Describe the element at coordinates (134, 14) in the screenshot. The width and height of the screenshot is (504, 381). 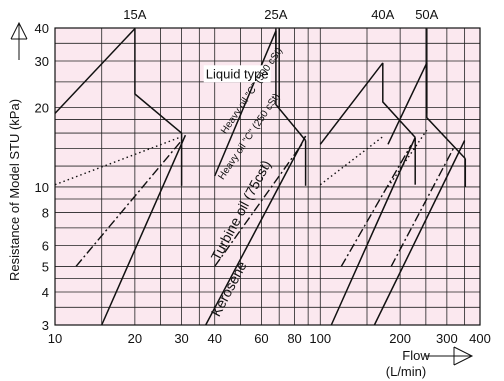
I see `size-label: 15A` at that location.